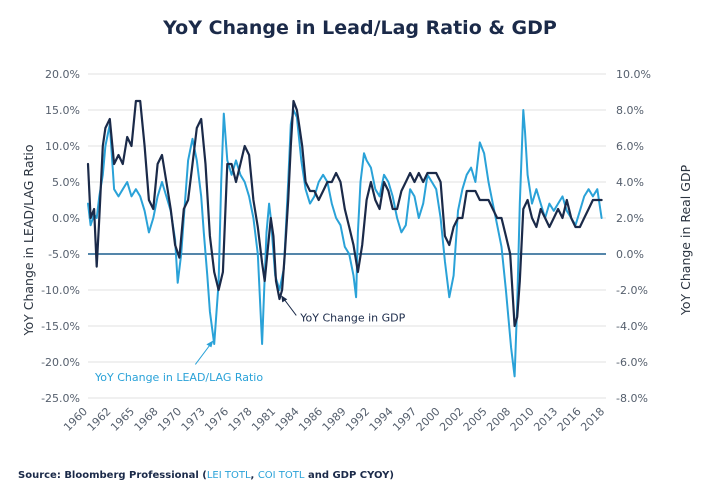  What do you see at coordinates (451, 419) in the screenshot?
I see `x-tick-label: 2002` at bounding box center [451, 419].